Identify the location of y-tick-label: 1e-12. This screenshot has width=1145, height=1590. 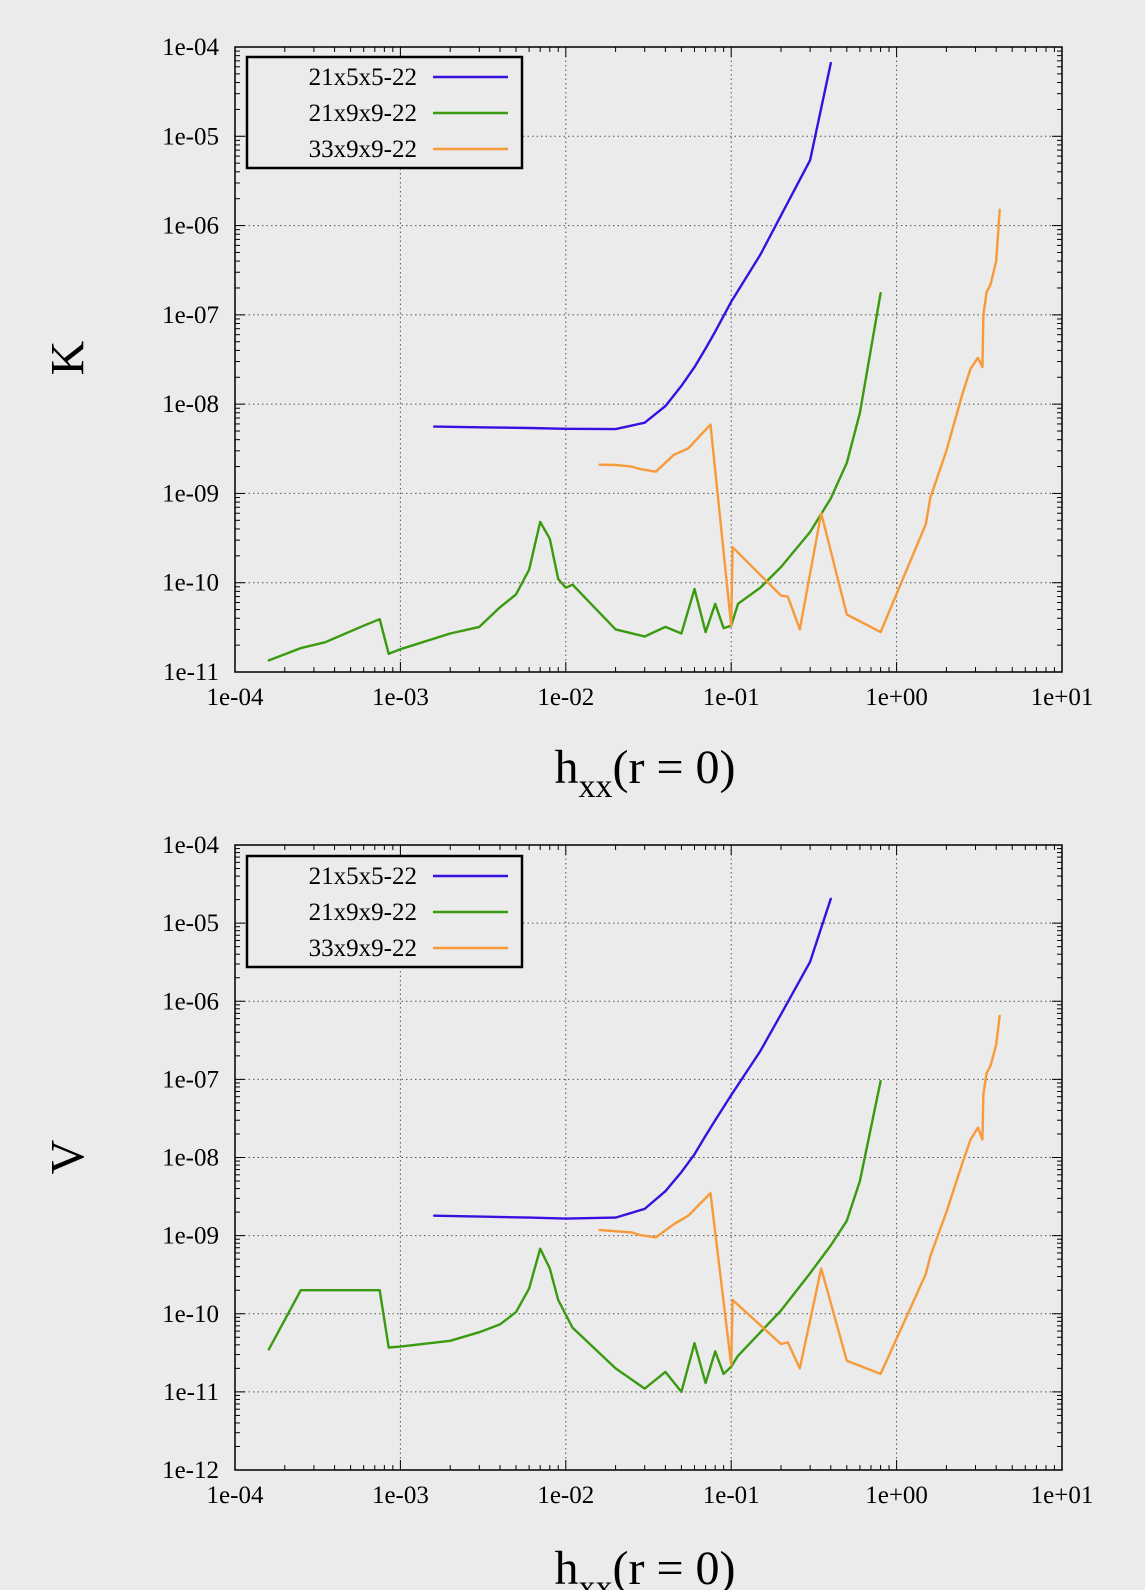
(190, 1470).